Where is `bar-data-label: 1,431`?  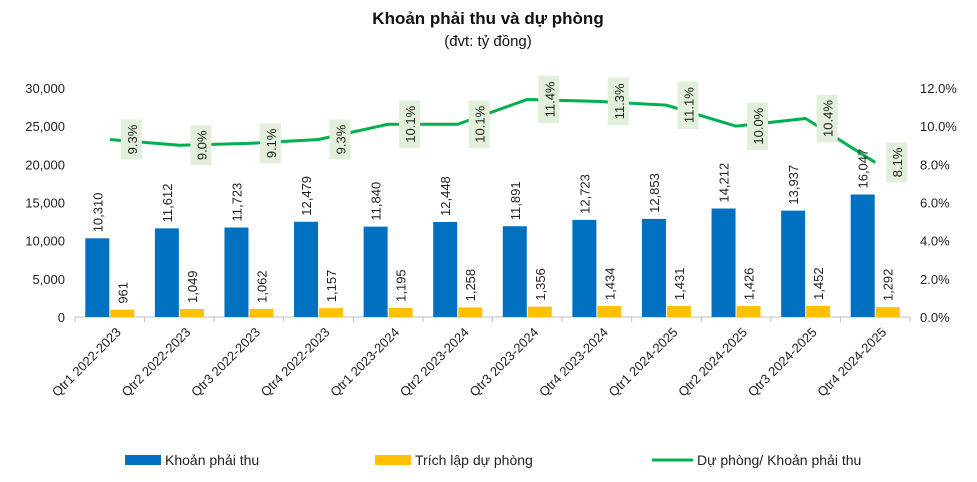 bar-data-label: 1,431 is located at coordinates (679, 284).